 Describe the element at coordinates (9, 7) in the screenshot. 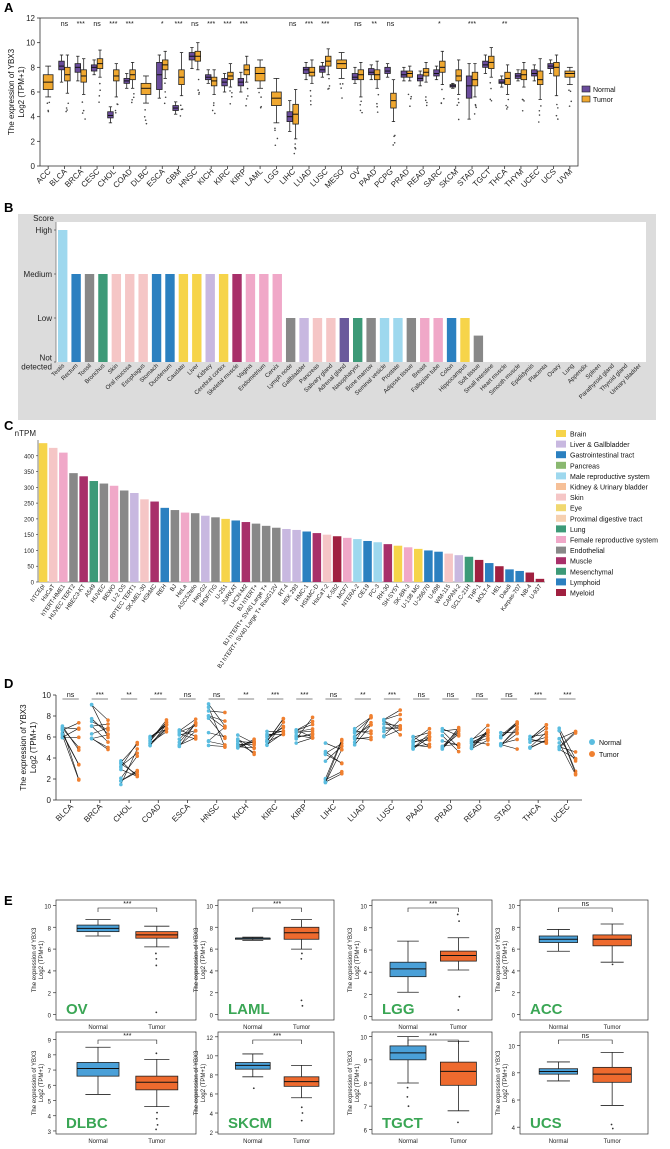

I see `panel-a-label: A` at that location.